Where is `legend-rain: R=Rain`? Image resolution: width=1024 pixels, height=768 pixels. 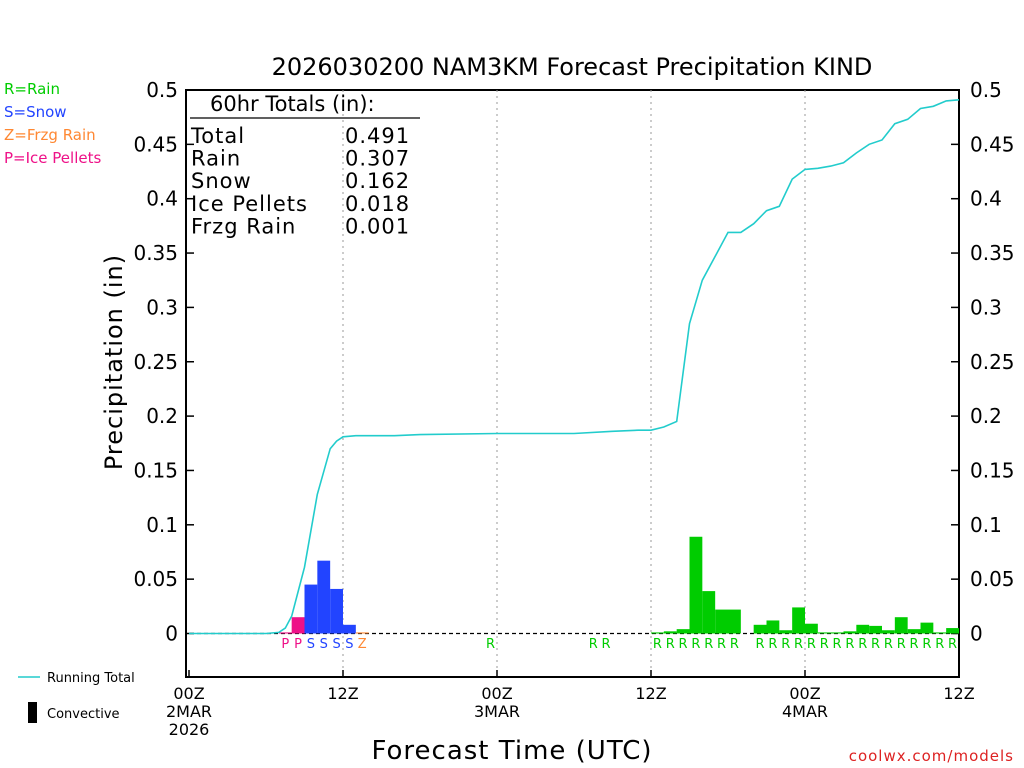 legend-rain: R=Rain is located at coordinates (32, 89).